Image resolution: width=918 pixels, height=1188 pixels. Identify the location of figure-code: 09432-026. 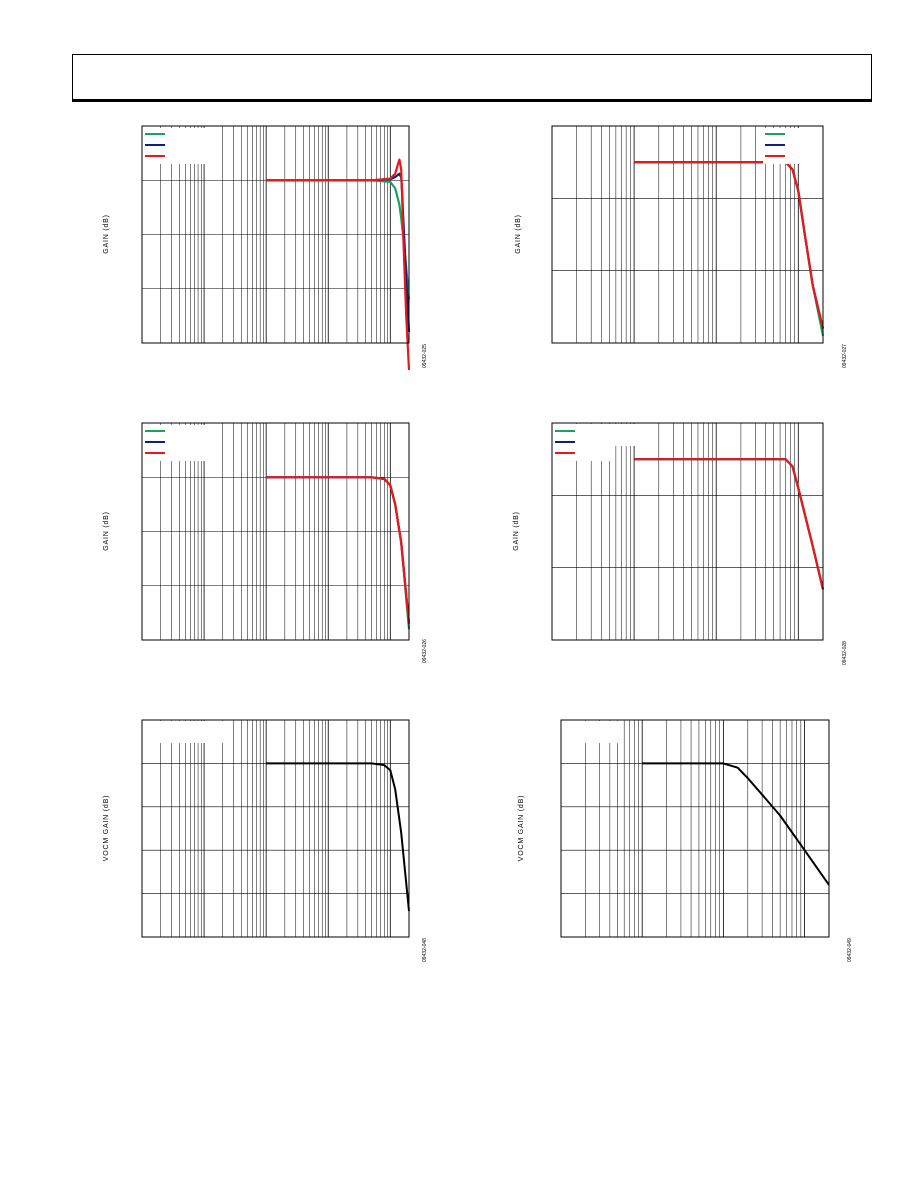
(425, 651).